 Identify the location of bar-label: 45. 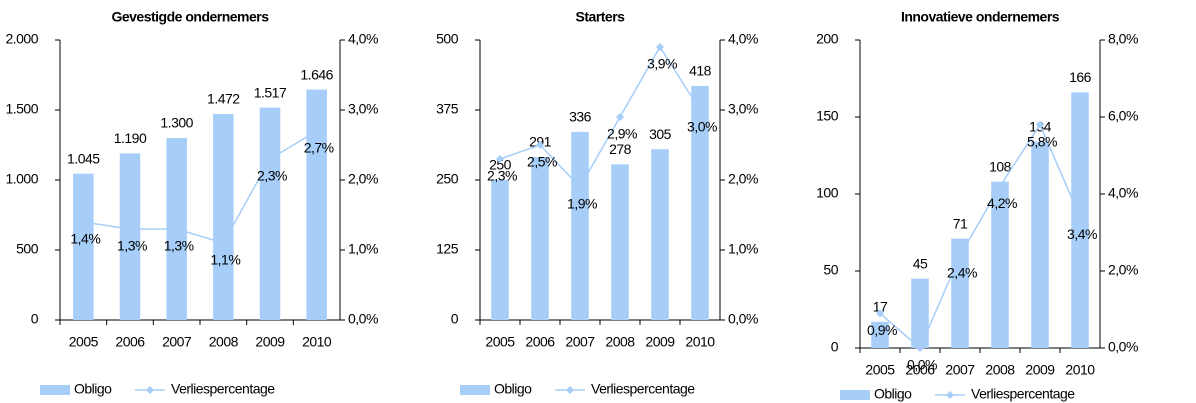
(920, 263).